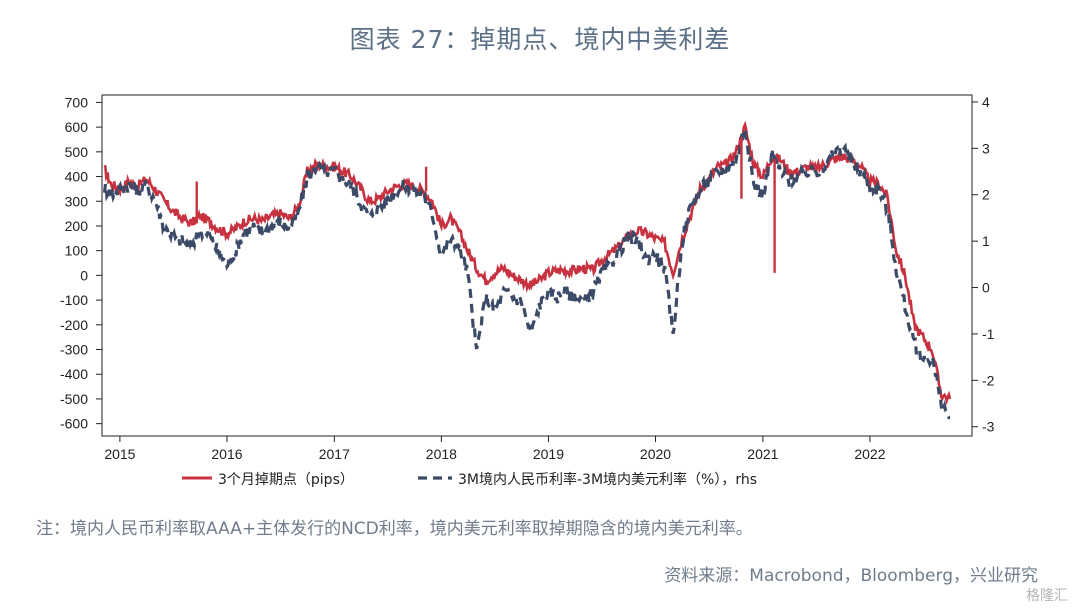 This screenshot has width=1080, height=611. Describe the element at coordinates (226, 454) in the screenshot. I see `x-tick-label: 2016` at that location.